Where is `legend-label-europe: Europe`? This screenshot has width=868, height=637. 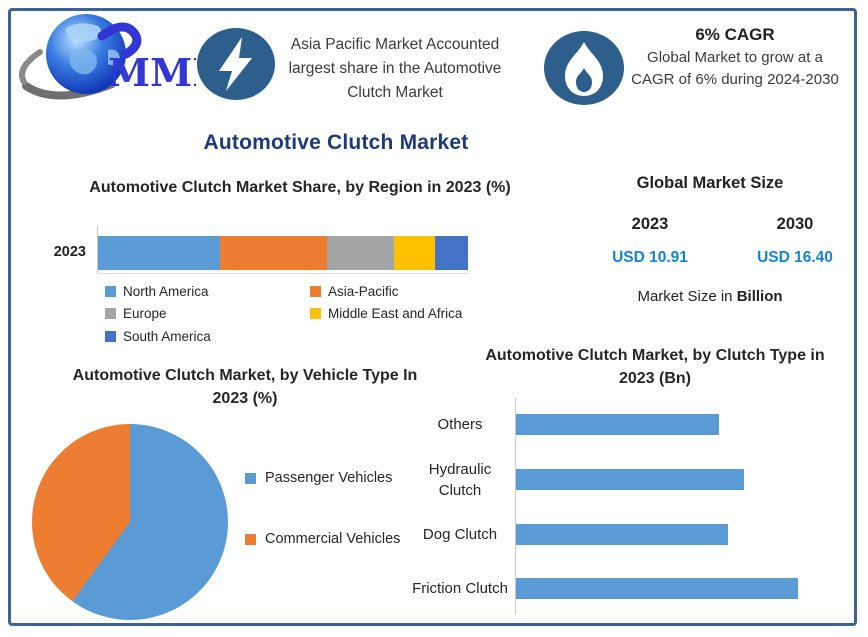
legend-label-europe: Europe is located at coordinates (145, 313).